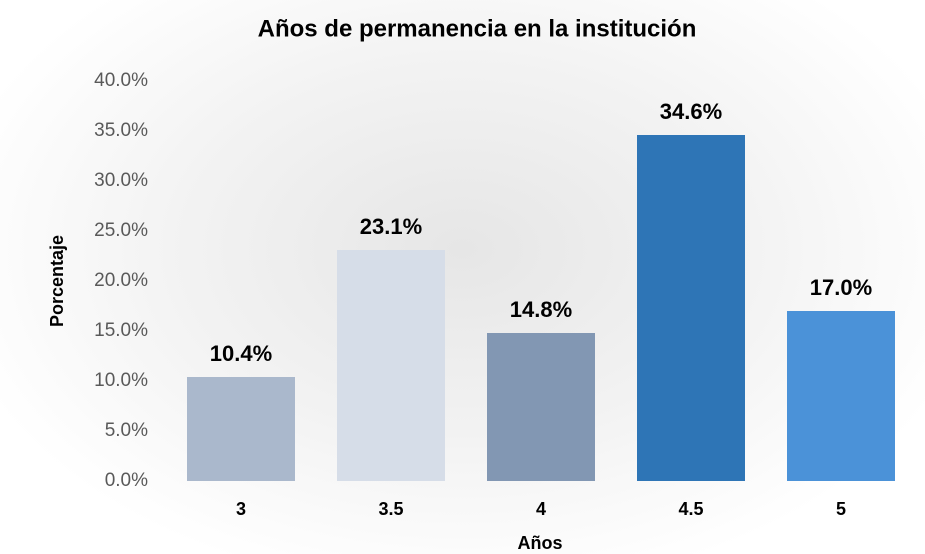 Image resolution: width=925 pixels, height=554 pixels. I want to click on data-label: 10.4%, so click(241, 353).